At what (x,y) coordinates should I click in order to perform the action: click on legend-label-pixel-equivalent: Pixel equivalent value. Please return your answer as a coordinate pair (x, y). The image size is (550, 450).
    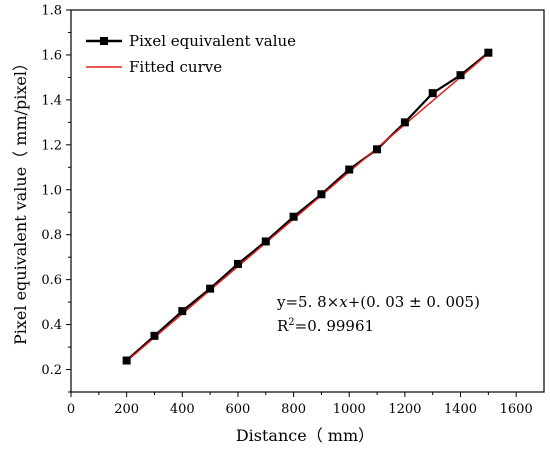
    Looking at the image, I should click on (212, 41).